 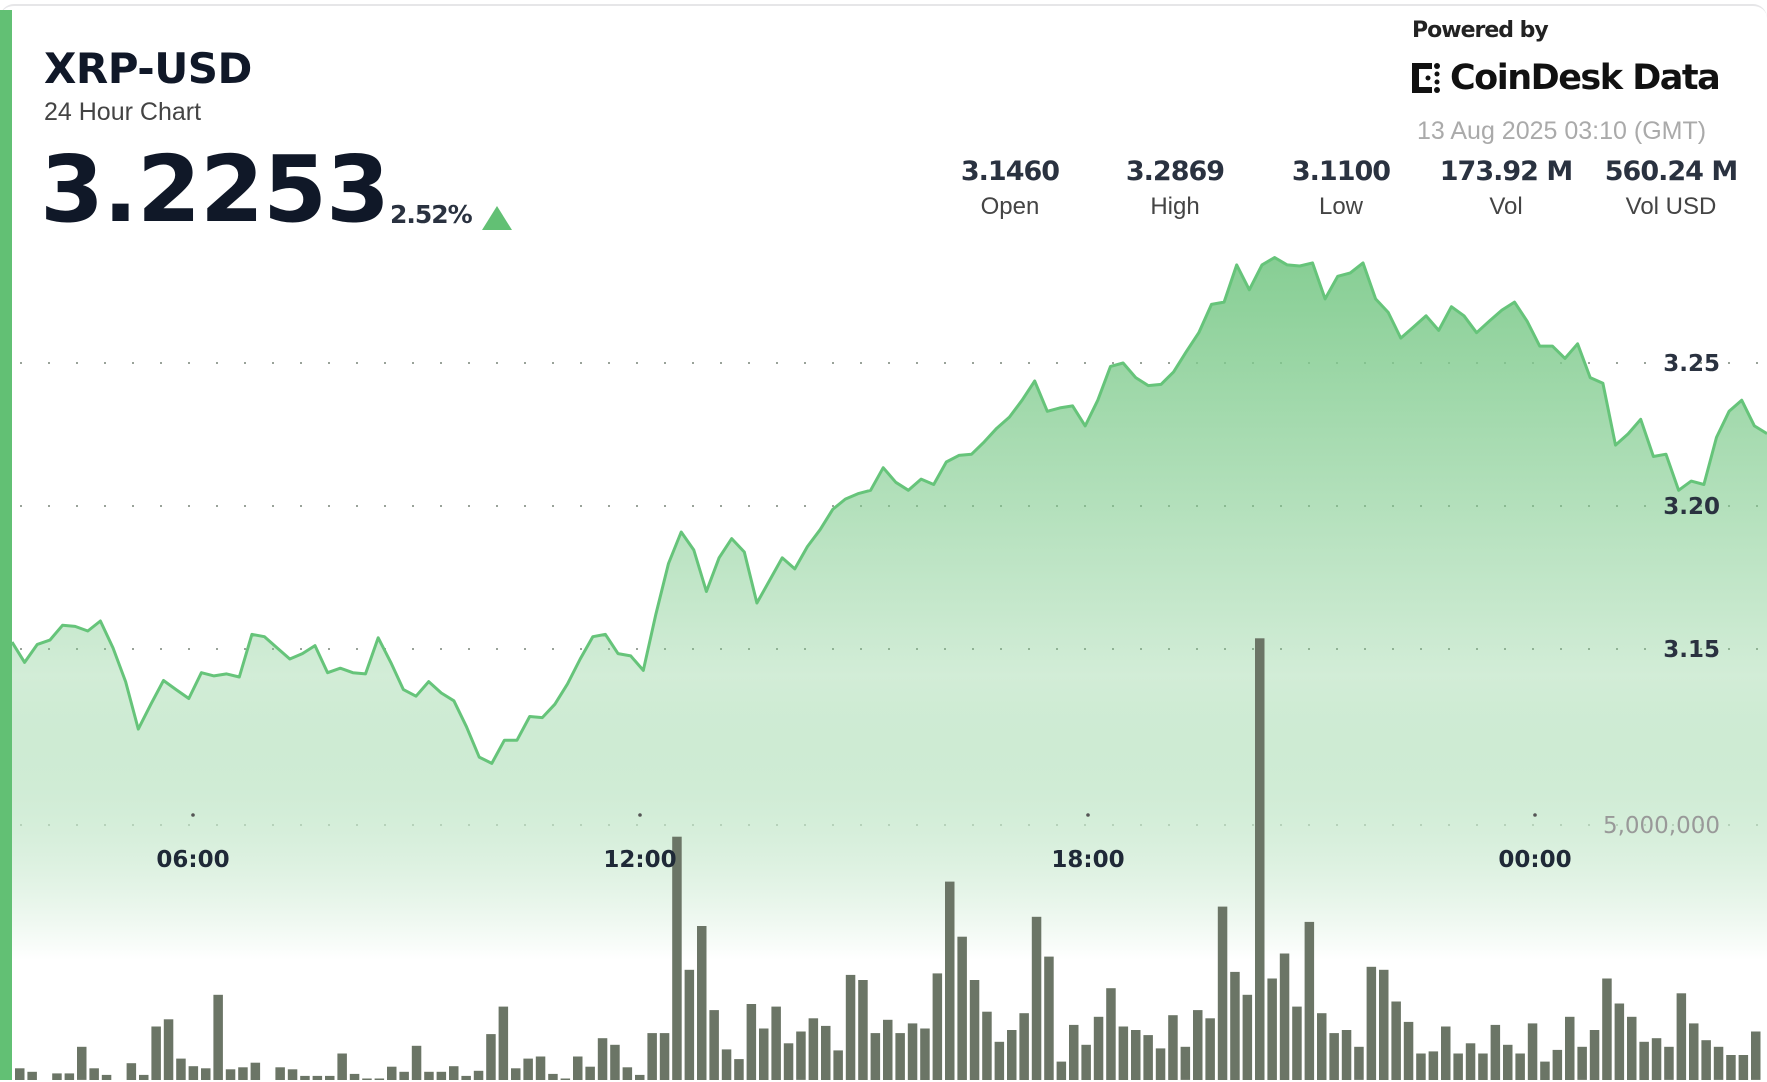 I want to click on stat-value: 3.2869, so click(x=1175, y=171).